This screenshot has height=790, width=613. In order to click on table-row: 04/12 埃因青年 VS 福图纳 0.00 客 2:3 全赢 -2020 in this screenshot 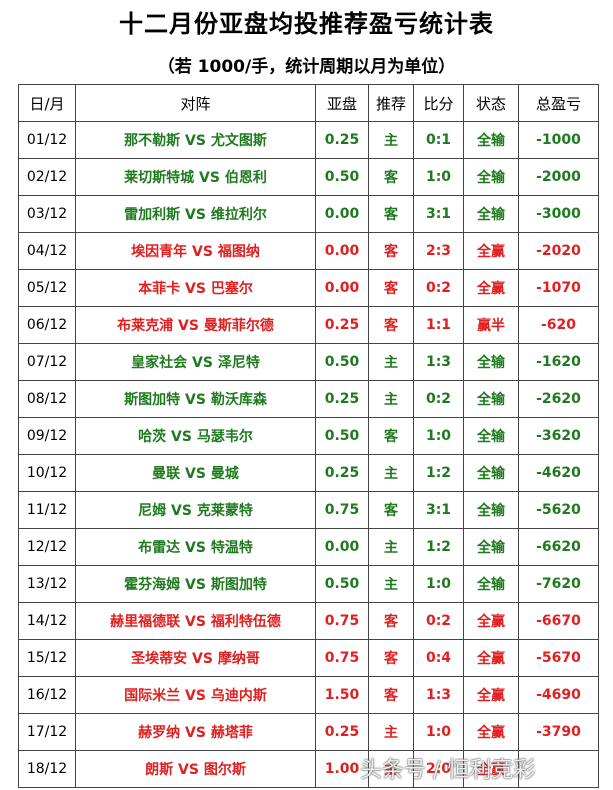, I will do `click(308, 251)`.